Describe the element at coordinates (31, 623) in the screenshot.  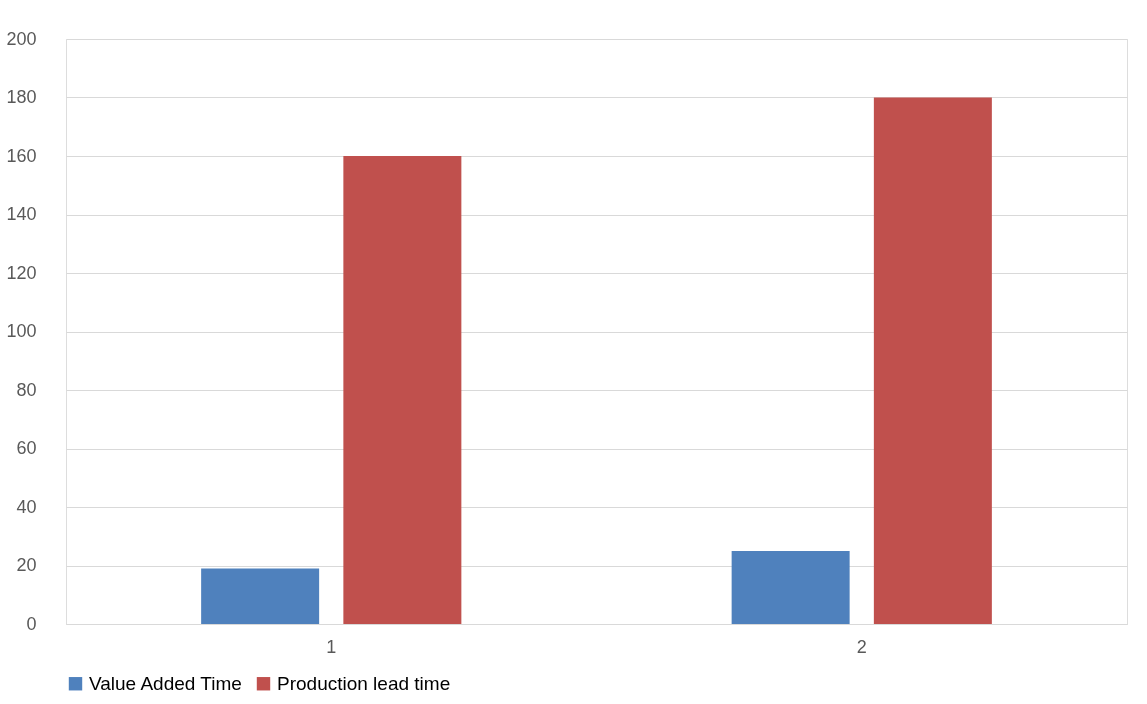
I see `y-tick-label: 0` at that location.